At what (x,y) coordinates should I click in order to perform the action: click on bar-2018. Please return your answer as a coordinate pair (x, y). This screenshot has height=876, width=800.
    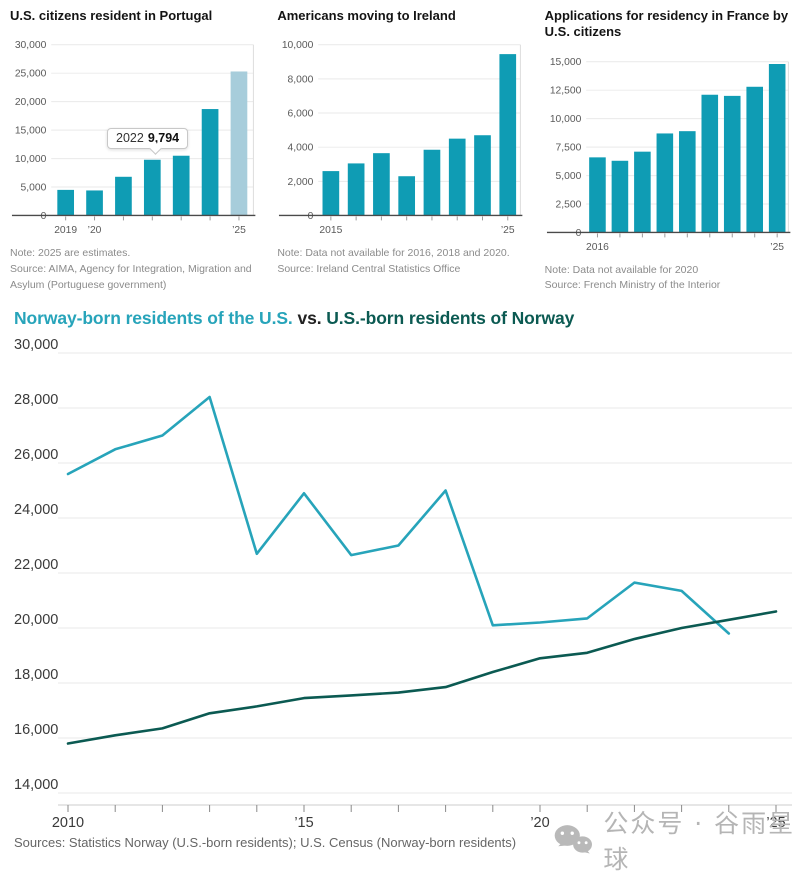
    Looking at the image, I should click on (642, 191).